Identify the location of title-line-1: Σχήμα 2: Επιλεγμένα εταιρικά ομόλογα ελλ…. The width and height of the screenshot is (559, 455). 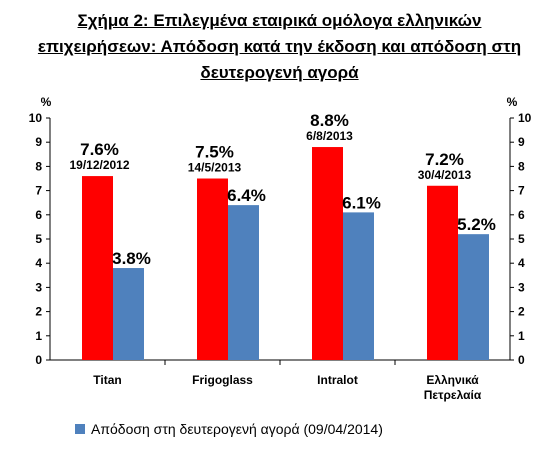
(279, 20).